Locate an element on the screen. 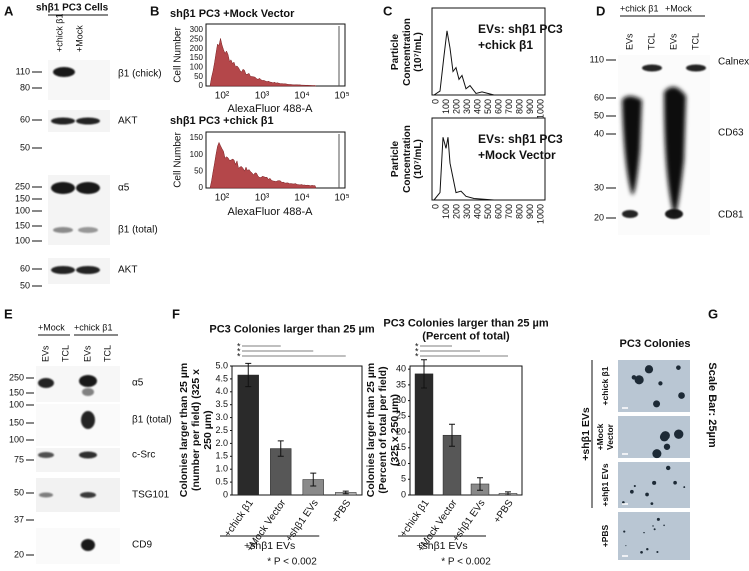  row-label: +Mock Vector is located at coordinates (605, 437).